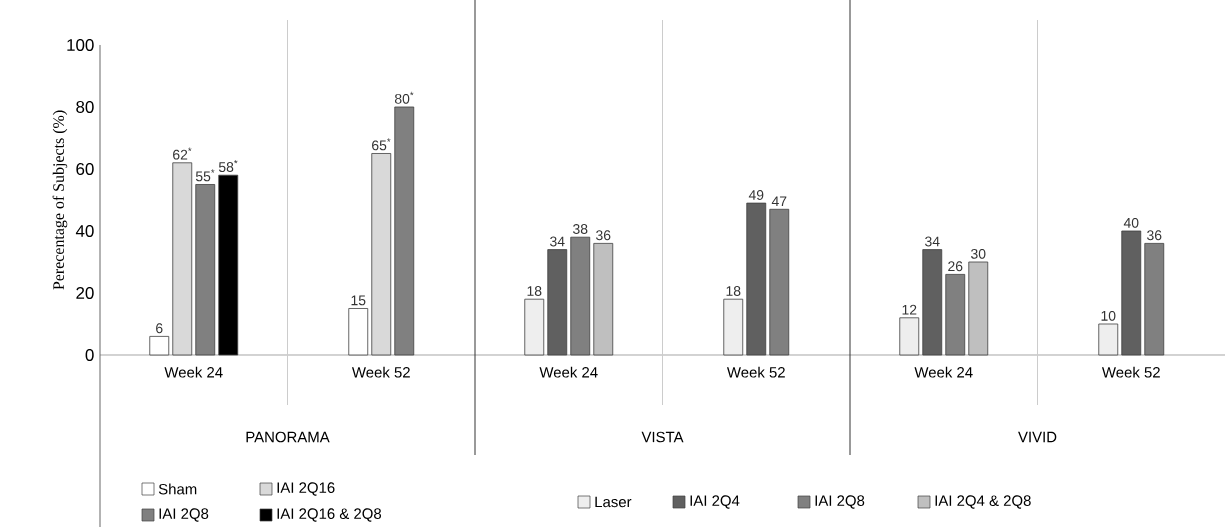 Image resolution: width=1225 pixels, height=527 pixels. What do you see at coordinates (840, 502) in the screenshot?
I see `legend-label: IAI 2Q8` at bounding box center [840, 502].